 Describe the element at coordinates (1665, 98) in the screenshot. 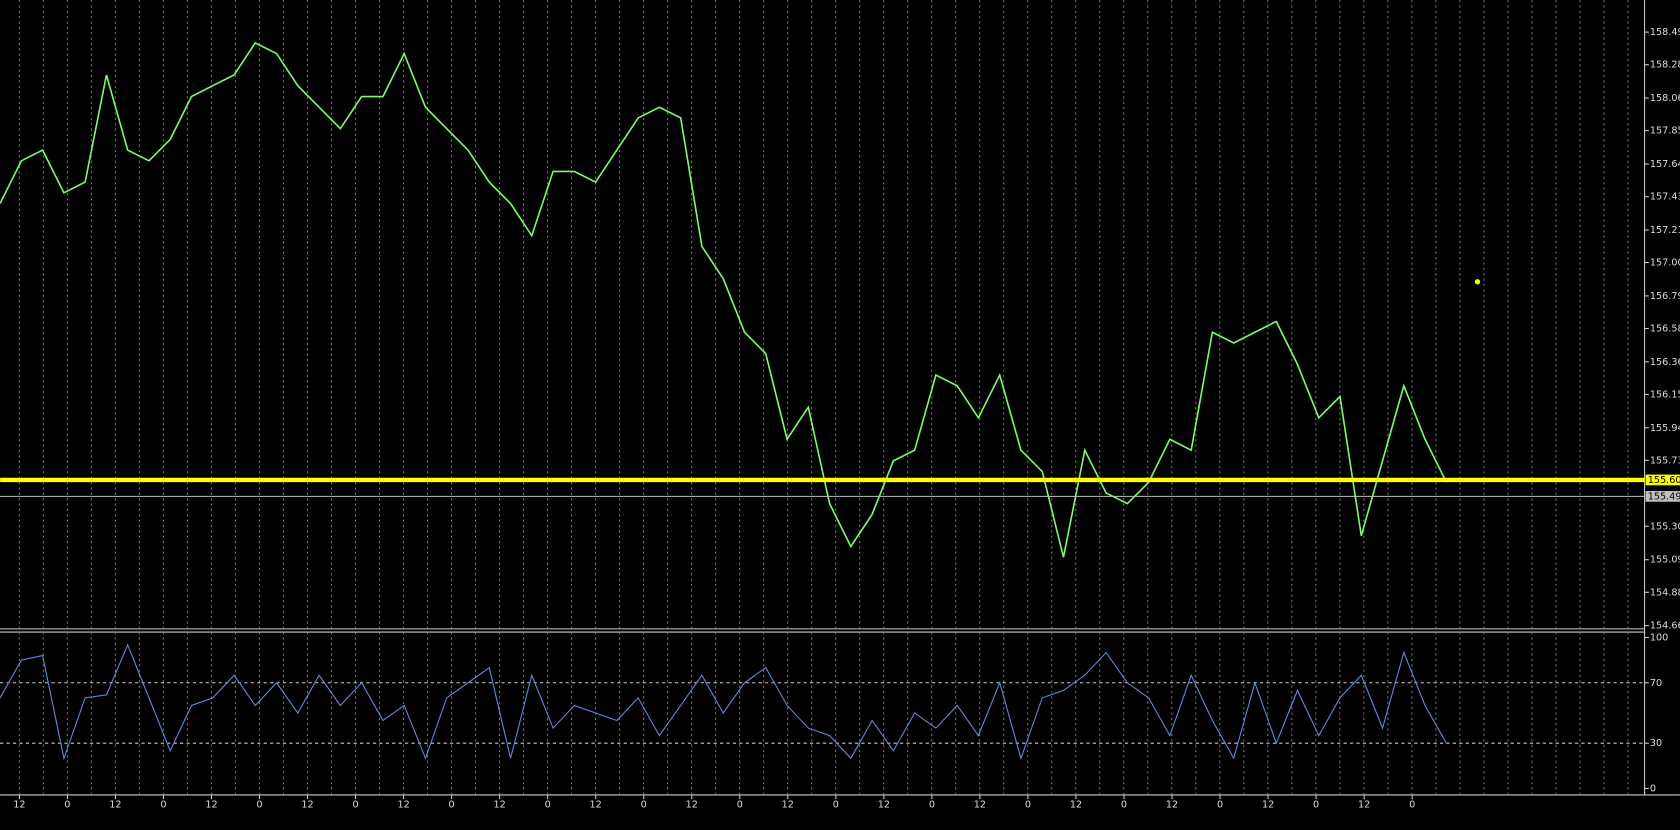

I see `y-tick-label: 158.065` at that location.